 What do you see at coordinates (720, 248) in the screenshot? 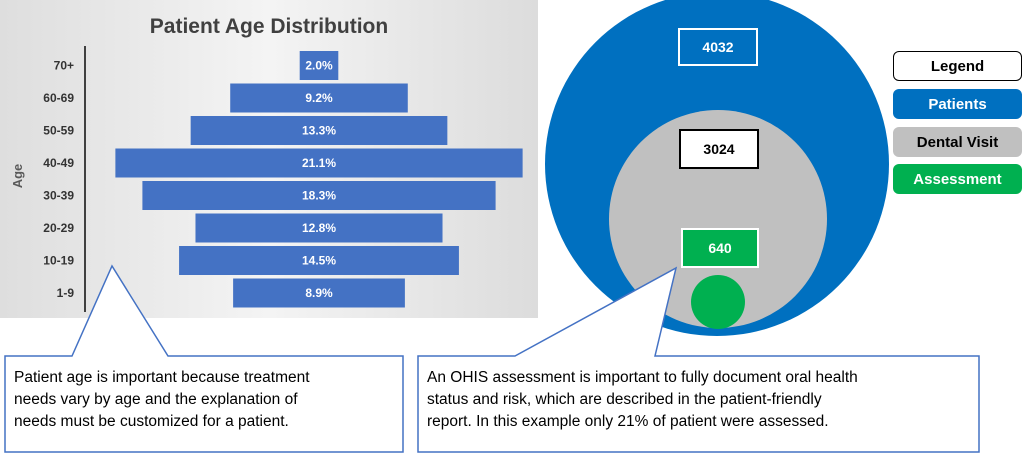
I see `assessment-count: 640` at bounding box center [720, 248].